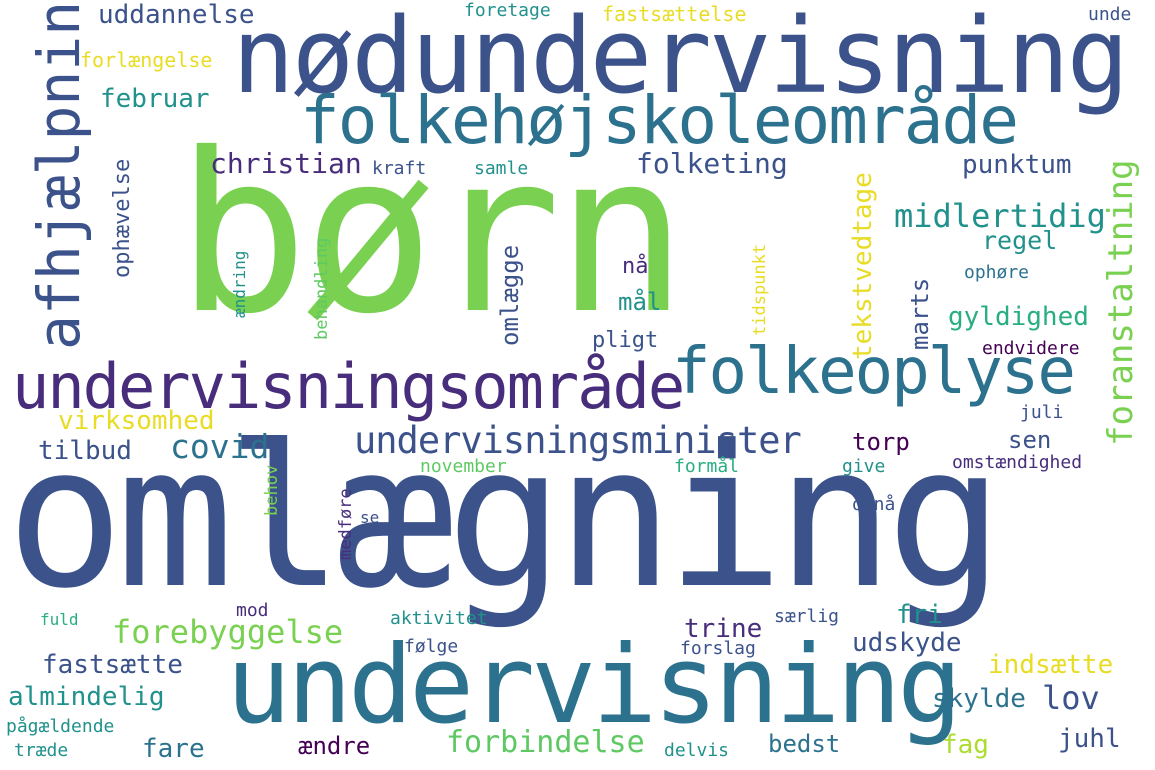 The height and width of the screenshot is (770, 1155). I want to click on word-folge: følge, so click(431, 646).